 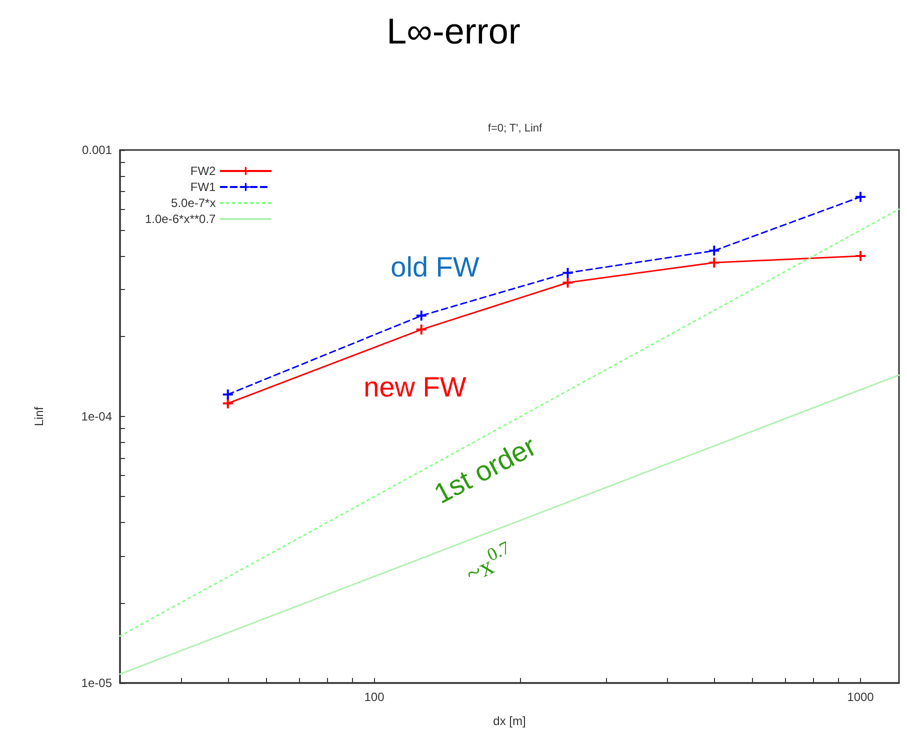 I want to click on y-axis-title: Linf, so click(x=39, y=416).